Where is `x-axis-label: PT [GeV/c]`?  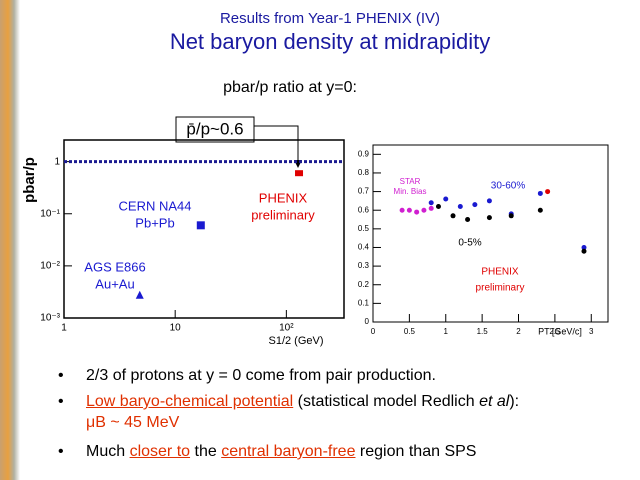 x-axis-label: PT [GeV/c] is located at coordinates (560, 331).